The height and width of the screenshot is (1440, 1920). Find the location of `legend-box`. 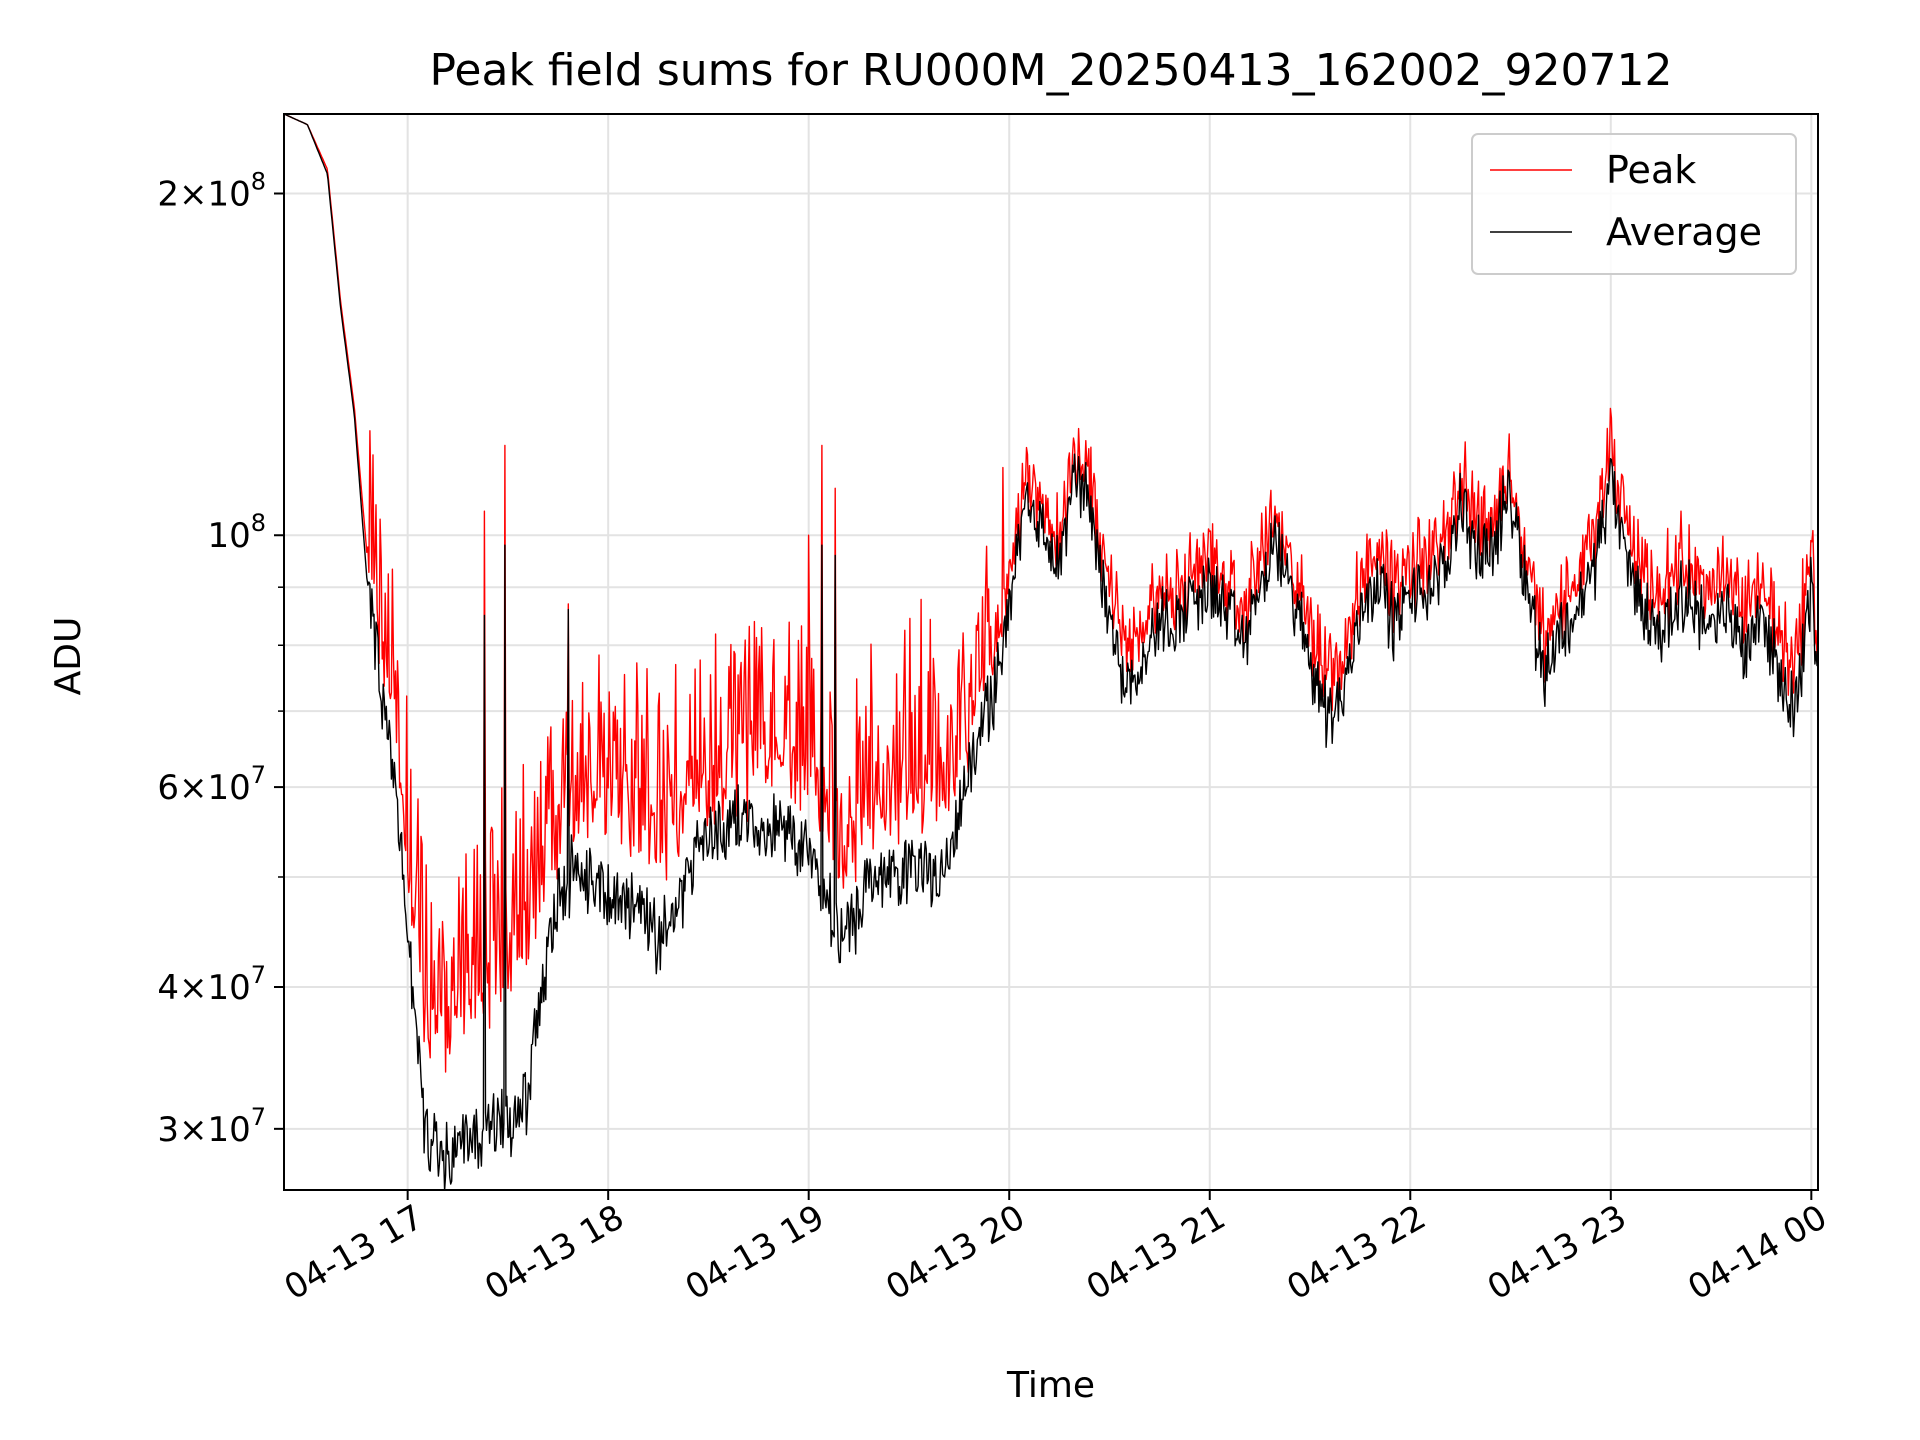

legend-box is located at coordinates (1634, 204).